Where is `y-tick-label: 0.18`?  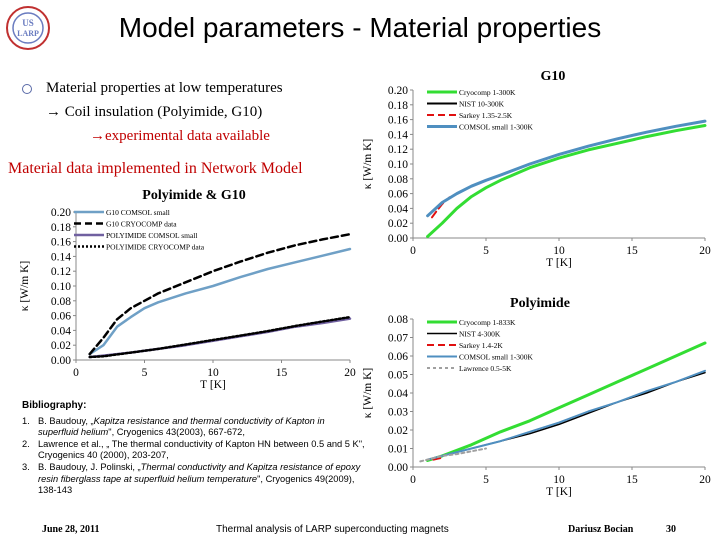
y-tick-label: 0.18 is located at coordinates (61, 228).